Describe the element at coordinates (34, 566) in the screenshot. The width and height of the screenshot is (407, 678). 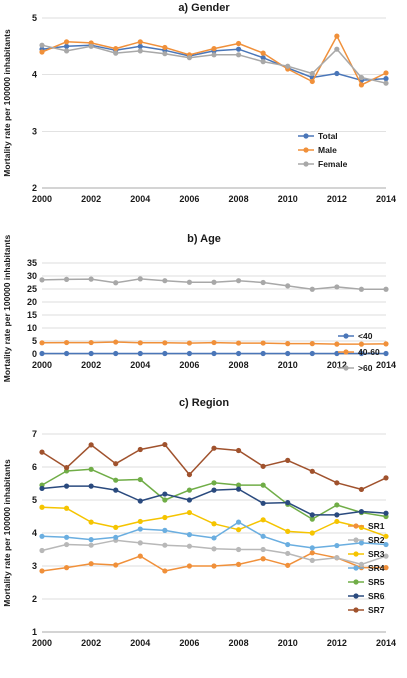
I see `y-tick-label: 3` at that location.